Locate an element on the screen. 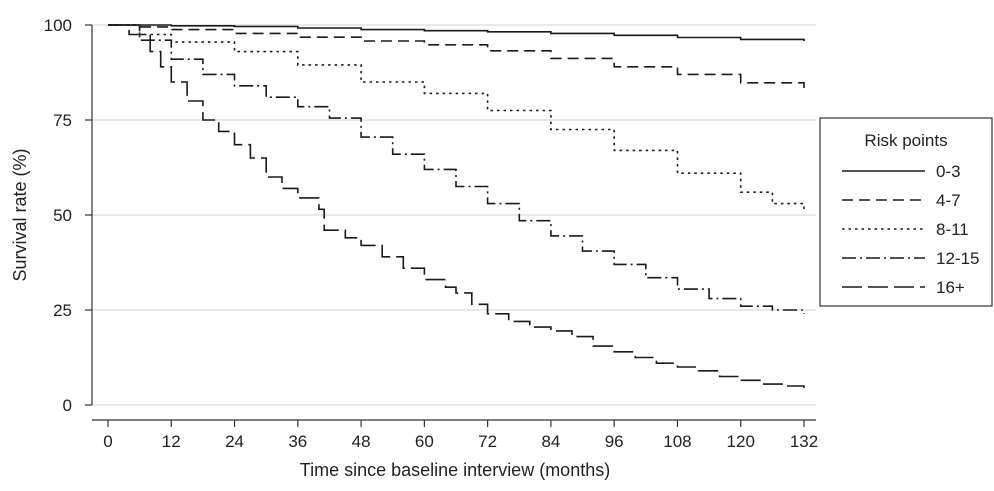  x-tick-label: 24 is located at coordinates (234, 441).